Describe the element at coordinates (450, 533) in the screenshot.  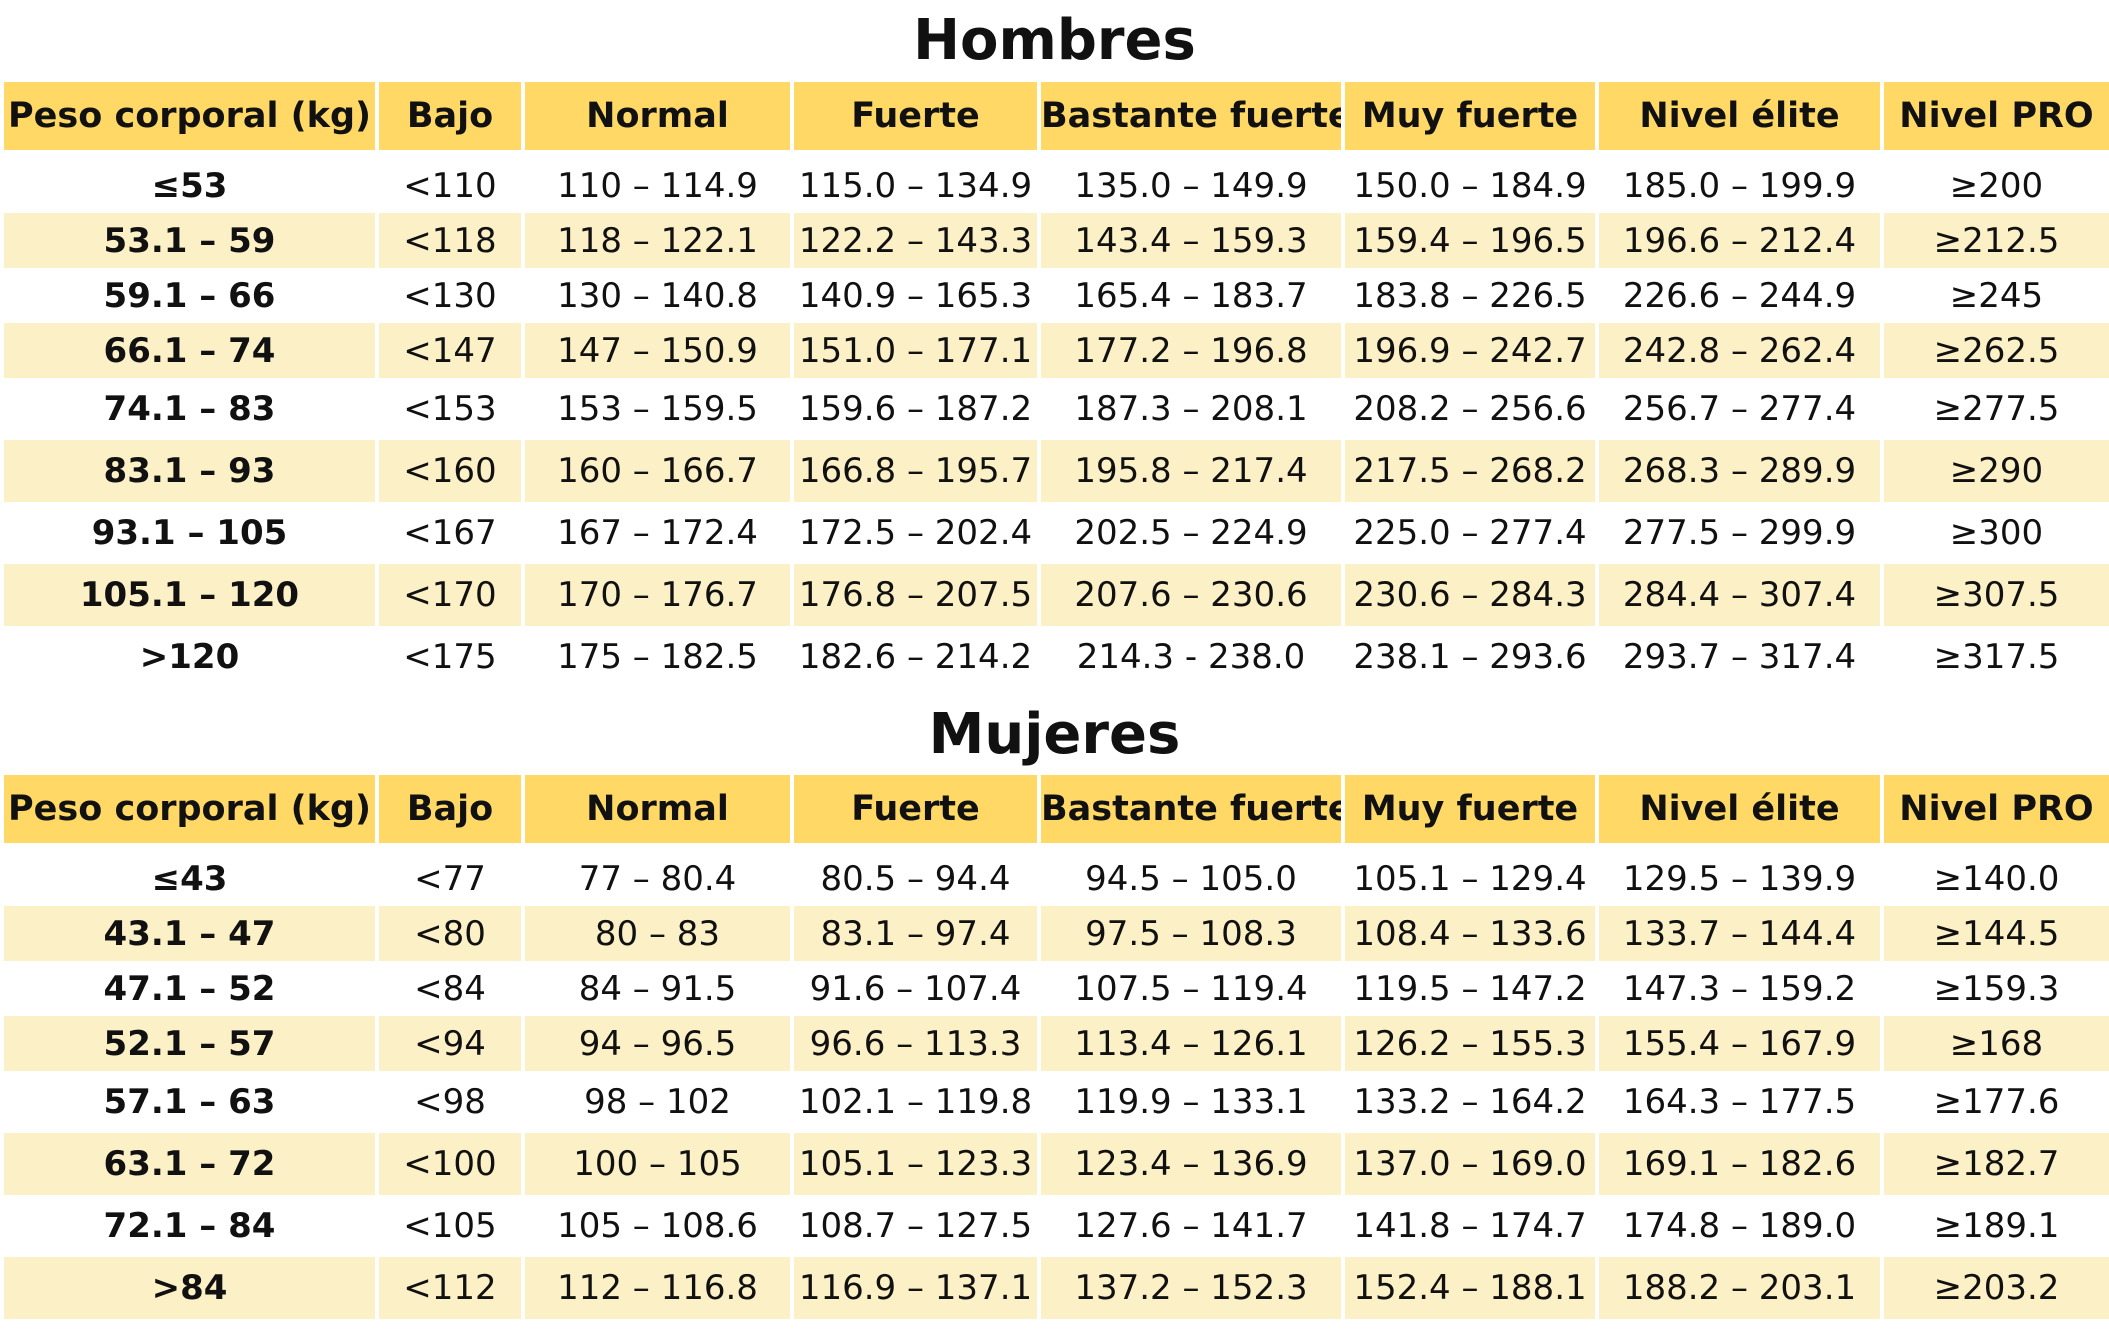
I see `value-cell: <167` at that location.